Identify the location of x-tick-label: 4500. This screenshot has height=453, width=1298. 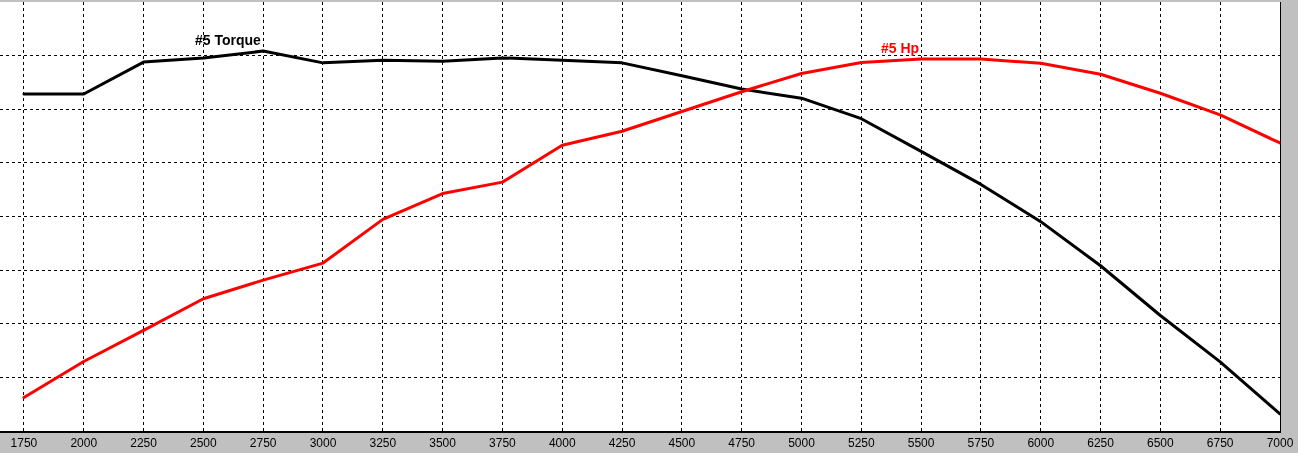
(682, 443).